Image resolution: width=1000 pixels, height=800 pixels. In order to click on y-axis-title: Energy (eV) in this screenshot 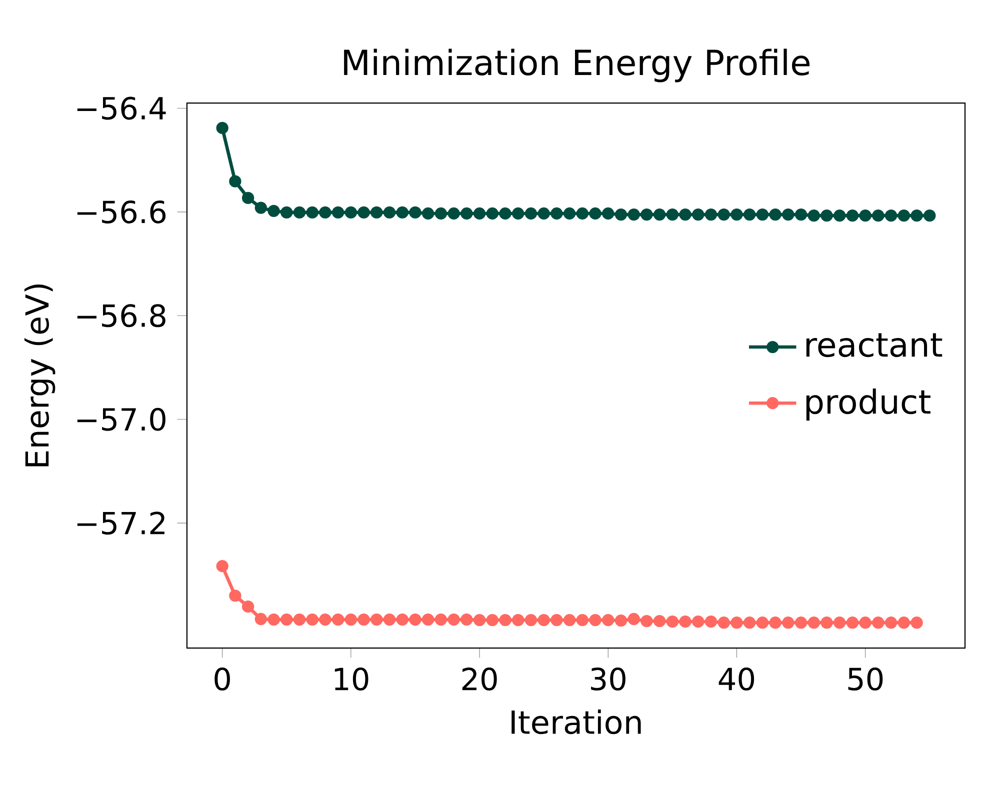, I will do `click(40, 375)`.